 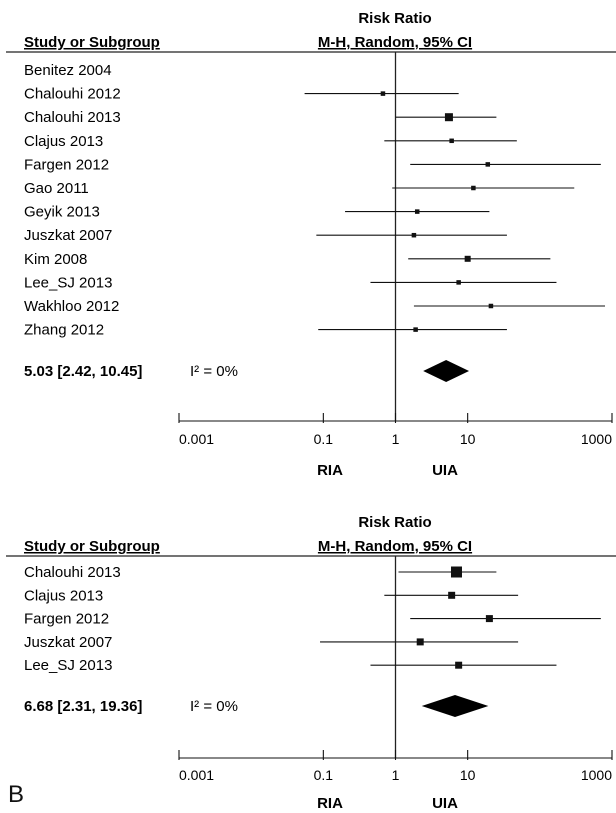 I want to click on panel2-study-label: Clajus 2013, so click(x=63, y=595).